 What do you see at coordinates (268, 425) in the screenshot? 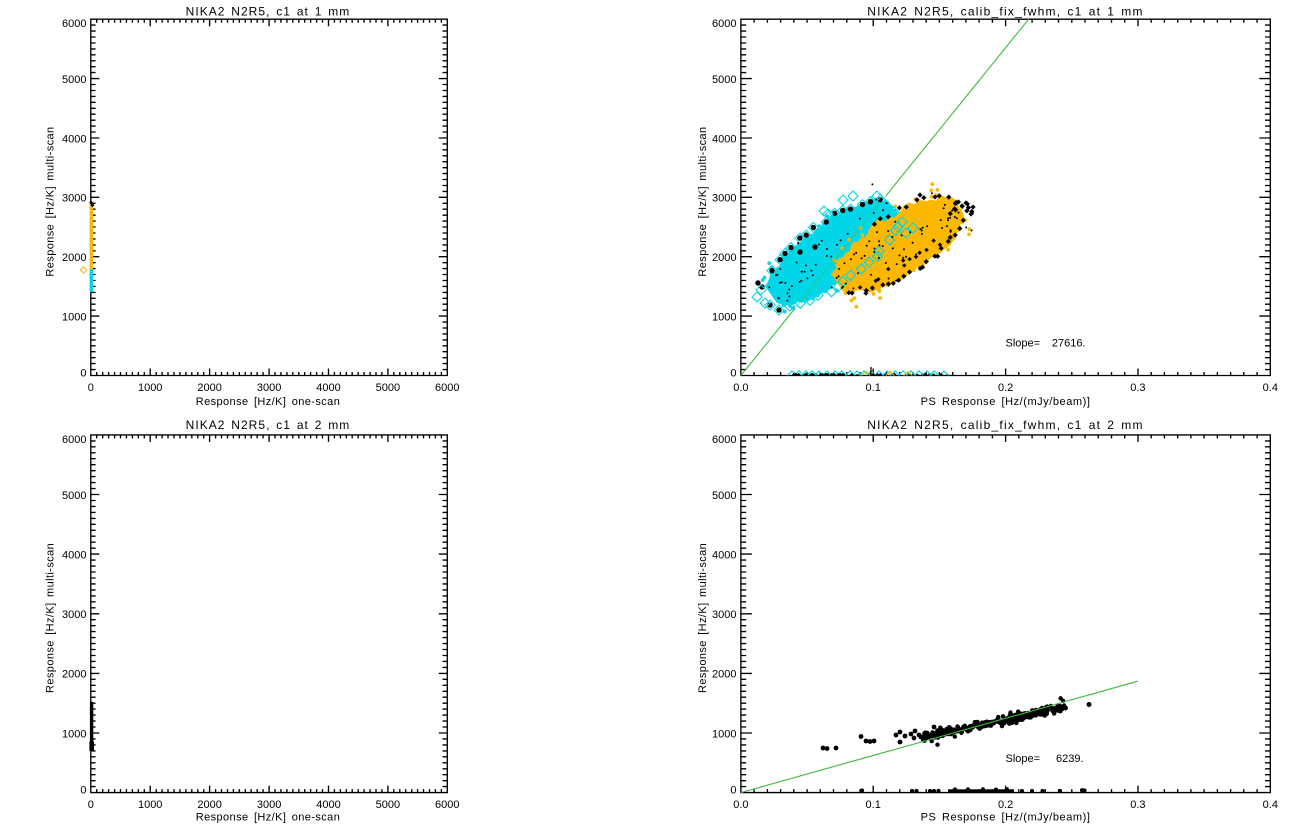
I see `svg-text: NIKA2 N2R5, c1 at 2 mm` at bounding box center [268, 425].